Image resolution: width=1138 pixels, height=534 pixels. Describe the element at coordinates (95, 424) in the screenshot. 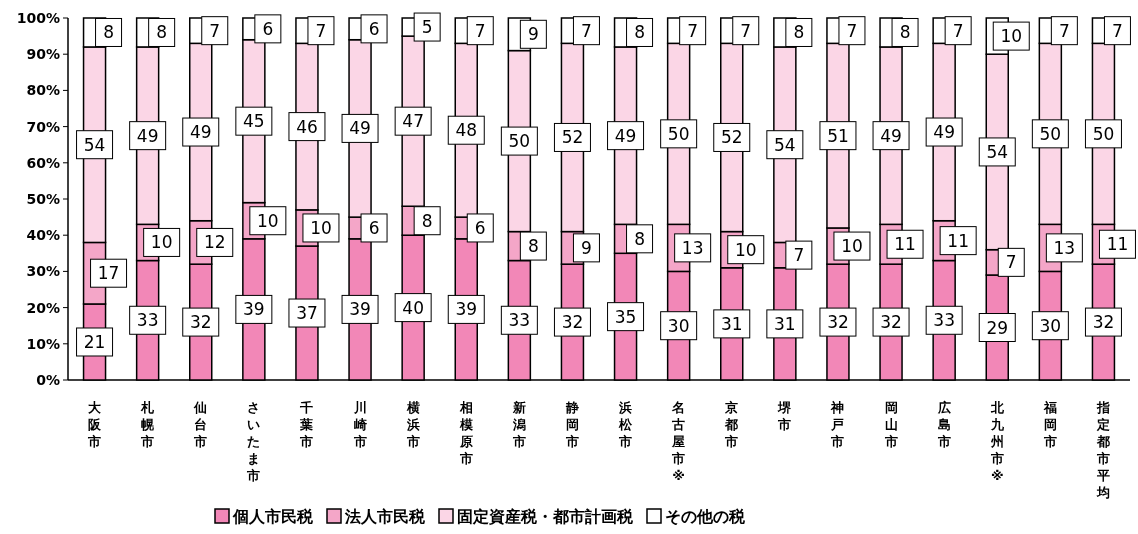

I see `x-tick-label: 大阪市` at that location.